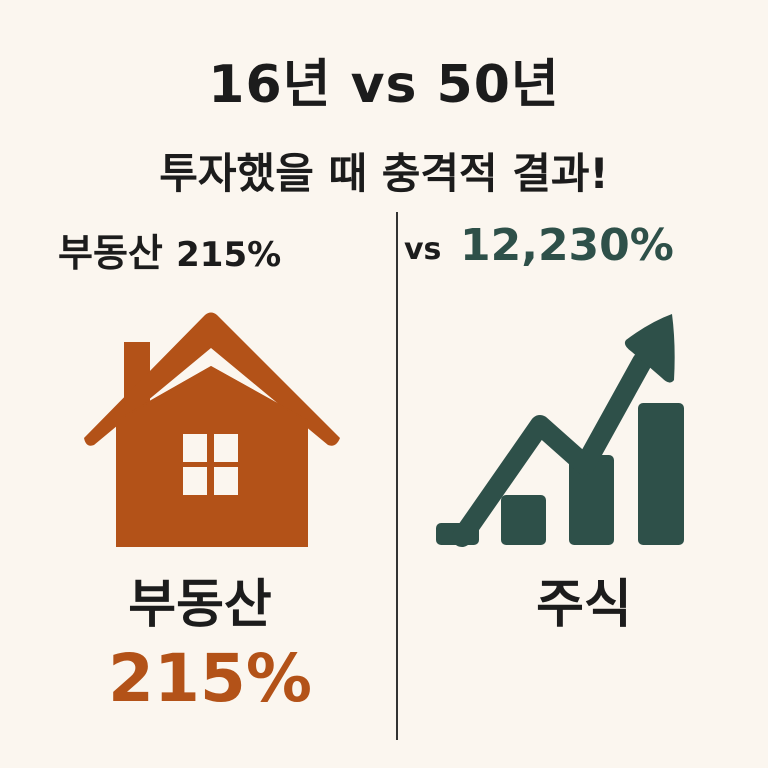 The width and height of the screenshot is (768, 768). I want to click on comparison-right-value: 12,230%, so click(567, 245).